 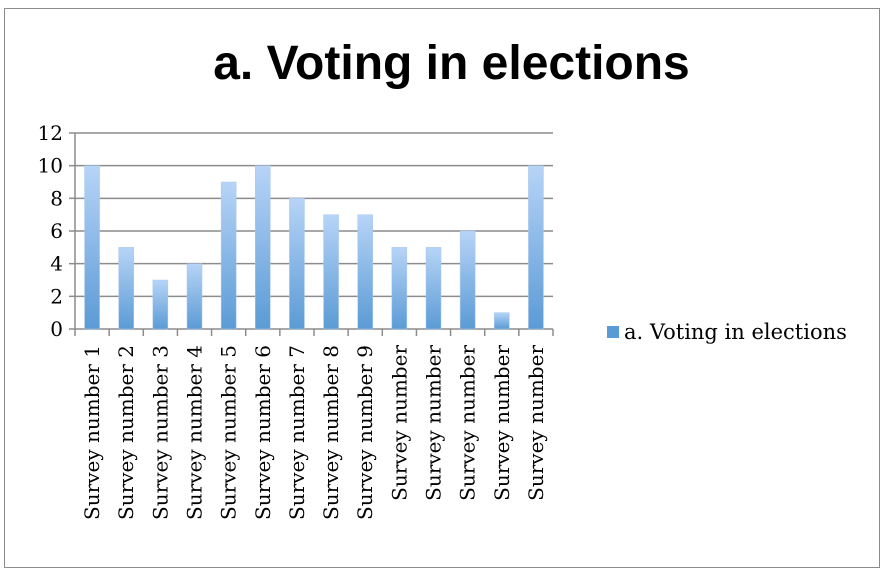 I want to click on y-tick-label: 10, so click(x=50, y=166).